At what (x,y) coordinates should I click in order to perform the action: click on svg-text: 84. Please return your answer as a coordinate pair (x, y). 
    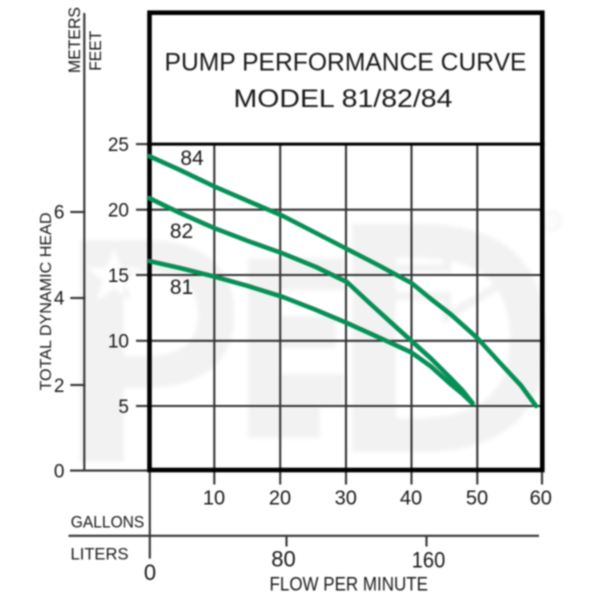
    Looking at the image, I should click on (192, 158).